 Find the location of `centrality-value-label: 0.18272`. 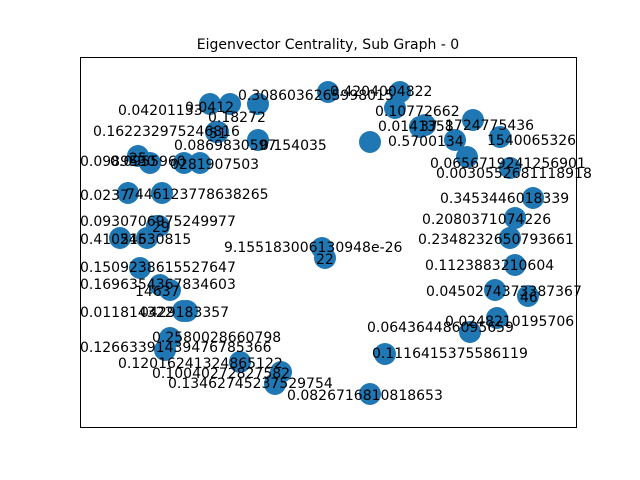

centrality-value-label: 0.18272 is located at coordinates (237, 118).